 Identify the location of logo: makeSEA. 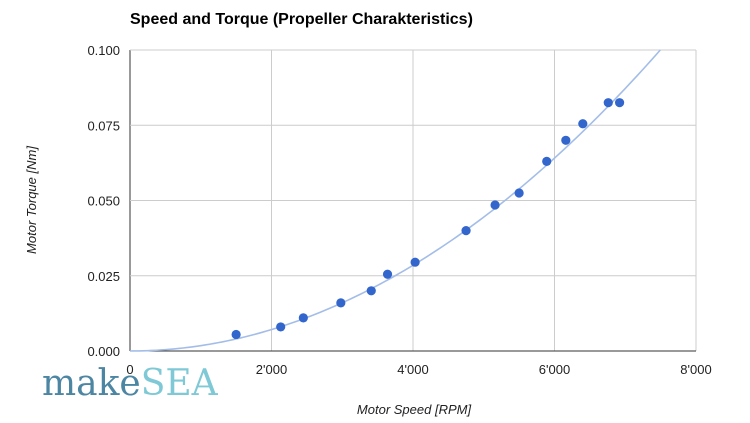
(130, 383).